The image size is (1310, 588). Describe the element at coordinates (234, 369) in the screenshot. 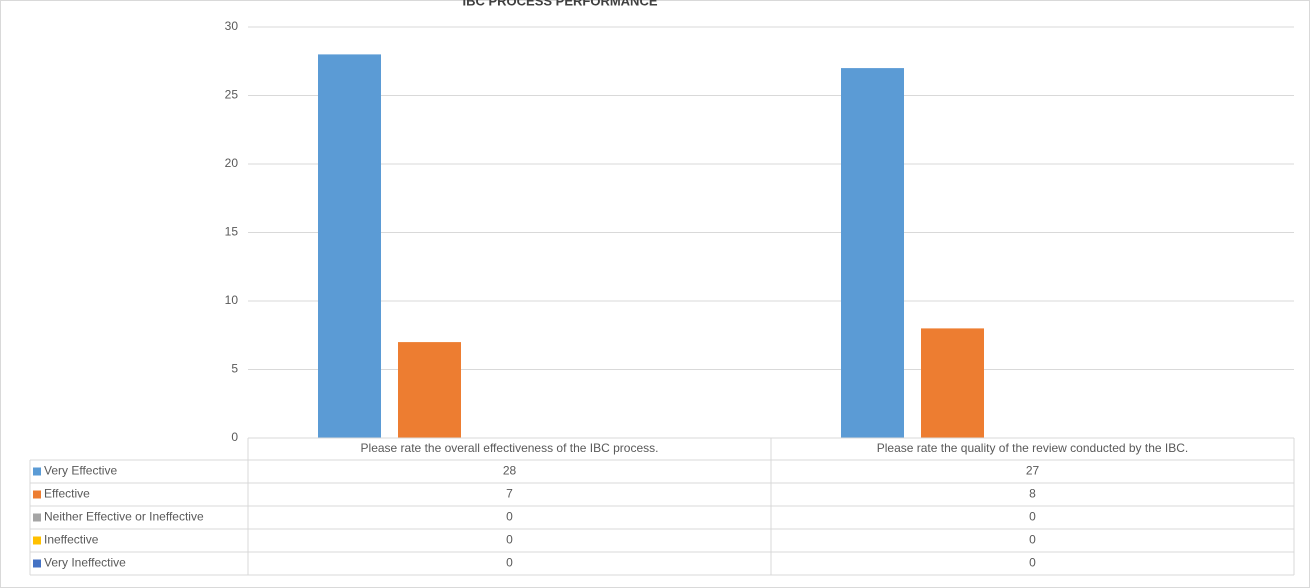

I see `y-tick-label: 5` at that location.